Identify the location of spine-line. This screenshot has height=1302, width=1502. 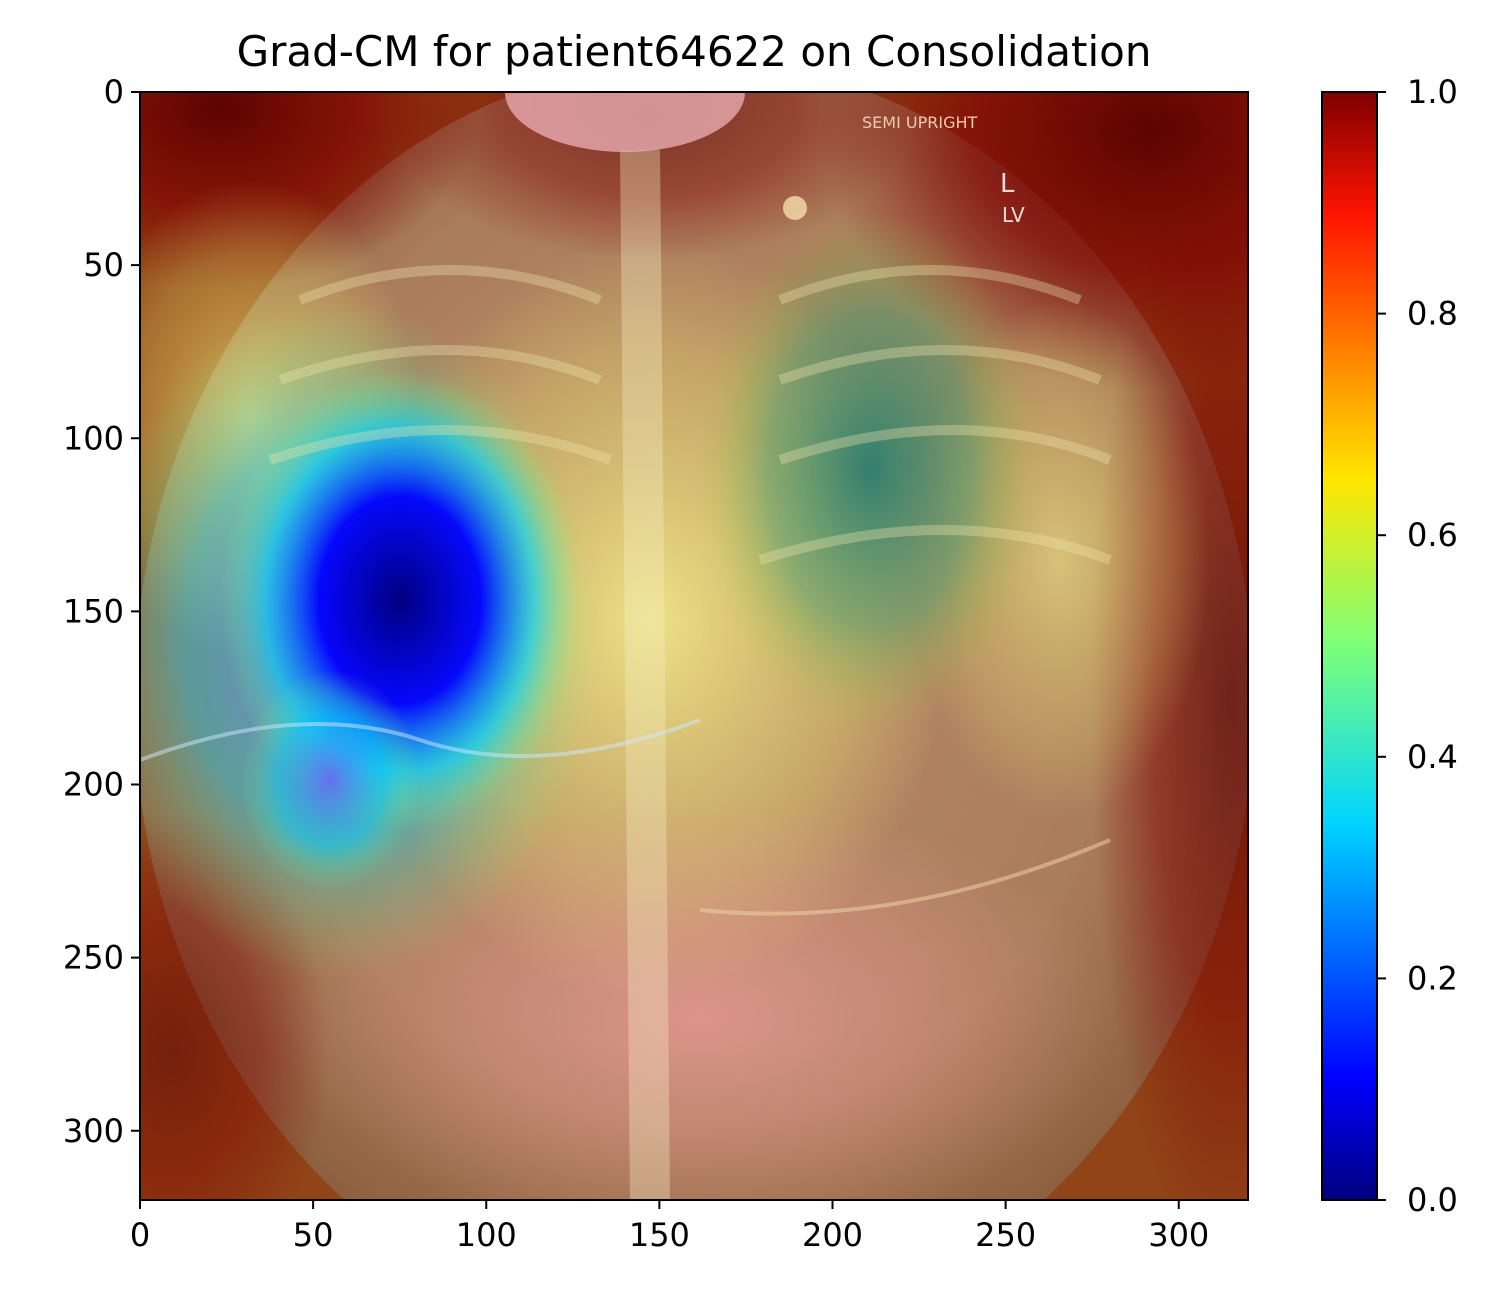
(645, 674).